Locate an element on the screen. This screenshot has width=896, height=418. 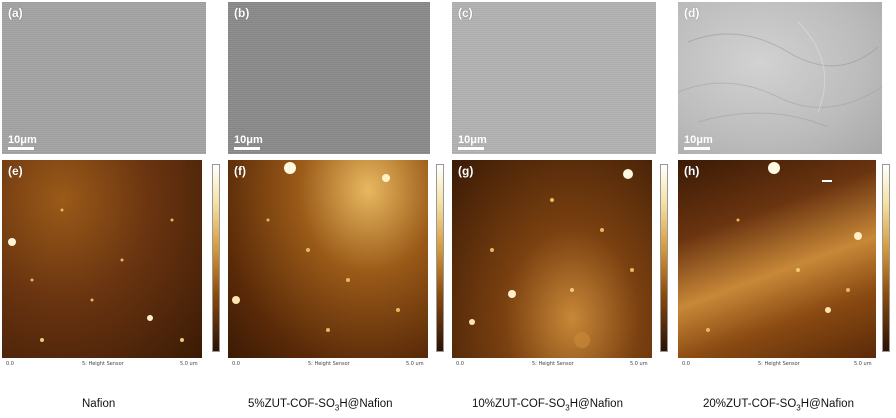
caption-text: Nafion is located at coordinates (99, 404).